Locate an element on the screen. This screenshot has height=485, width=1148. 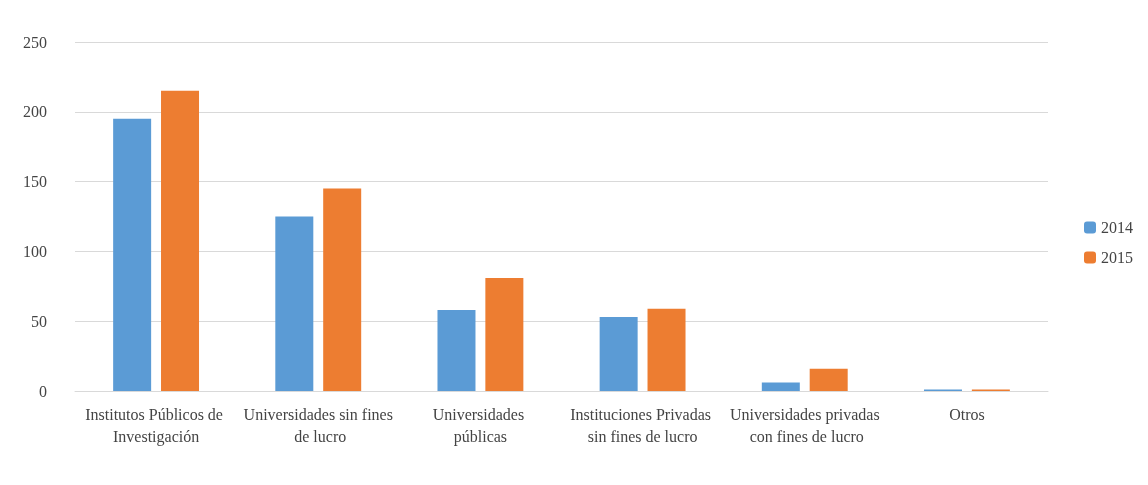
x-tick-label: Universidades públicas is located at coordinates (480, 425).